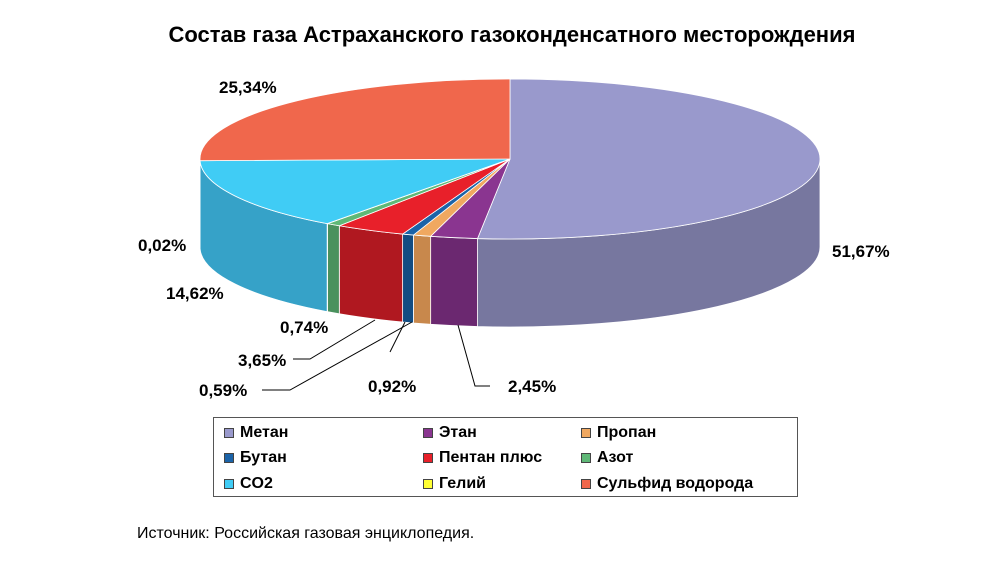 The height and width of the screenshot is (562, 1000). I want to click on pie-slice-сульфид-водорода, so click(355, 120).